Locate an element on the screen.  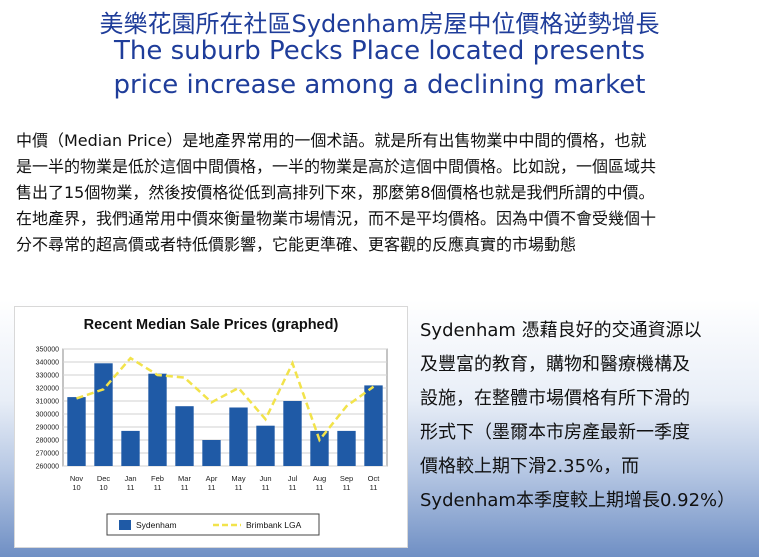
y-tick-label: 280000 is located at coordinates (47, 441).